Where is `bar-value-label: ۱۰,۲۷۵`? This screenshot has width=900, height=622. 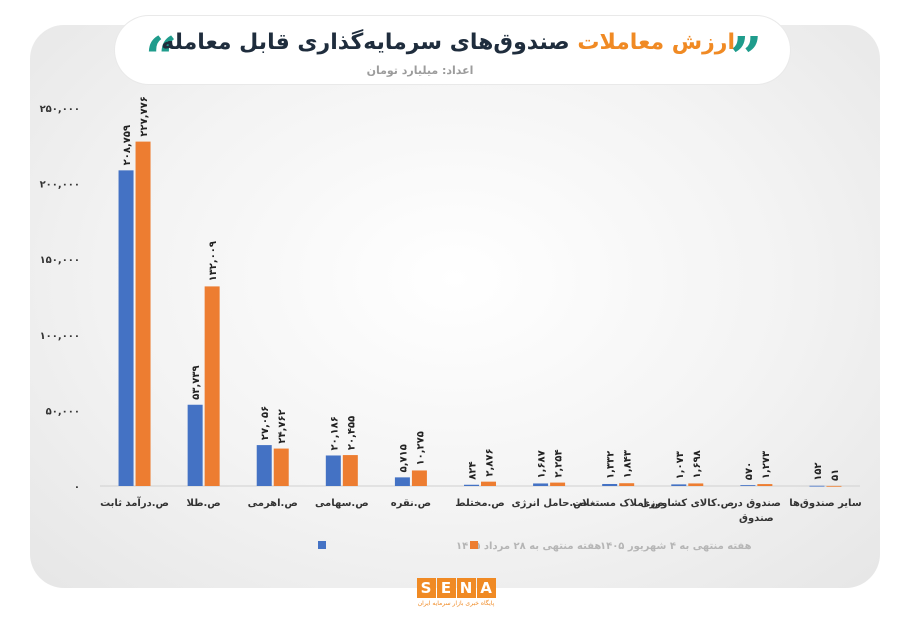
bar-value-label: ۱۰,۲۷۵ is located at coordinates (420, 448).